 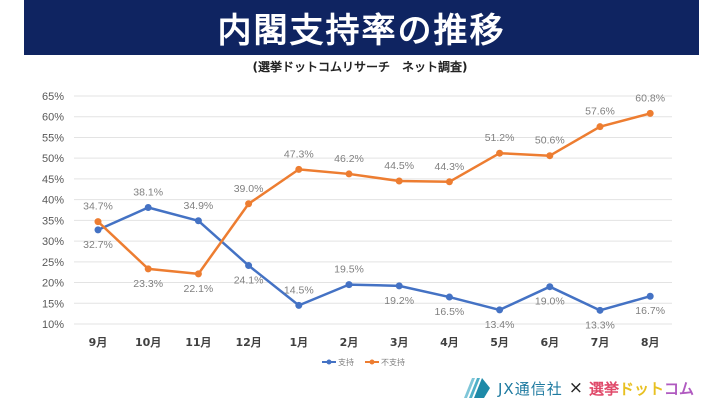 I want to click on data-label: 22.1%, so click(x=199, y=289).